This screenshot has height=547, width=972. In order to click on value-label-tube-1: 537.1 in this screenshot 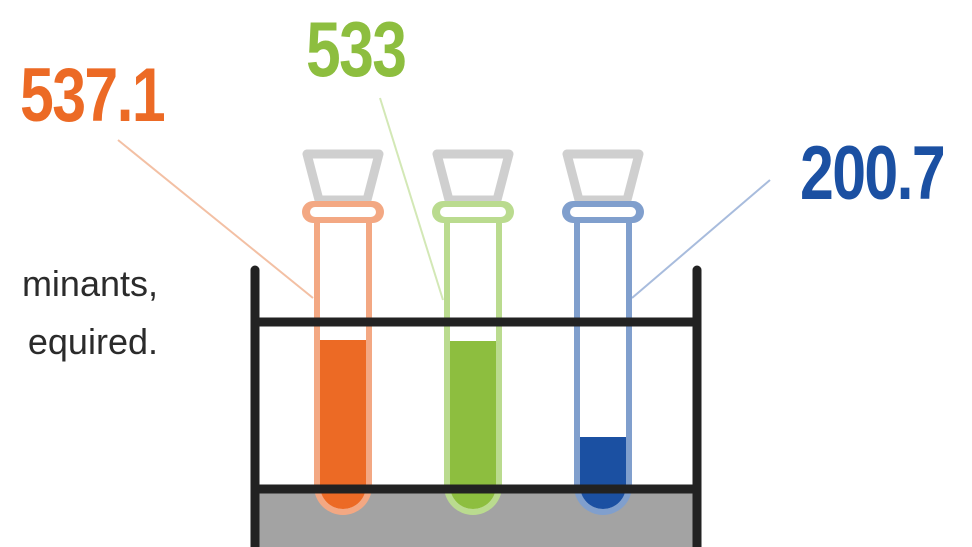, I will do `click(93, 95)`.